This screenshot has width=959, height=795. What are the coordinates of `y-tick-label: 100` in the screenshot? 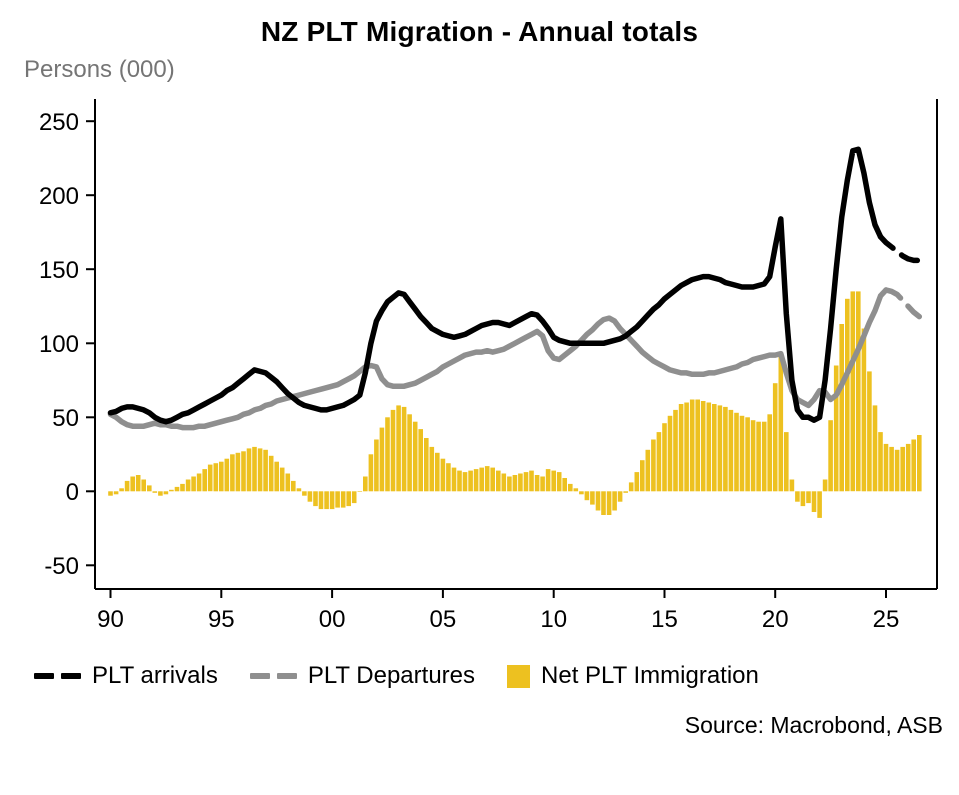 It's located at (59, 344).